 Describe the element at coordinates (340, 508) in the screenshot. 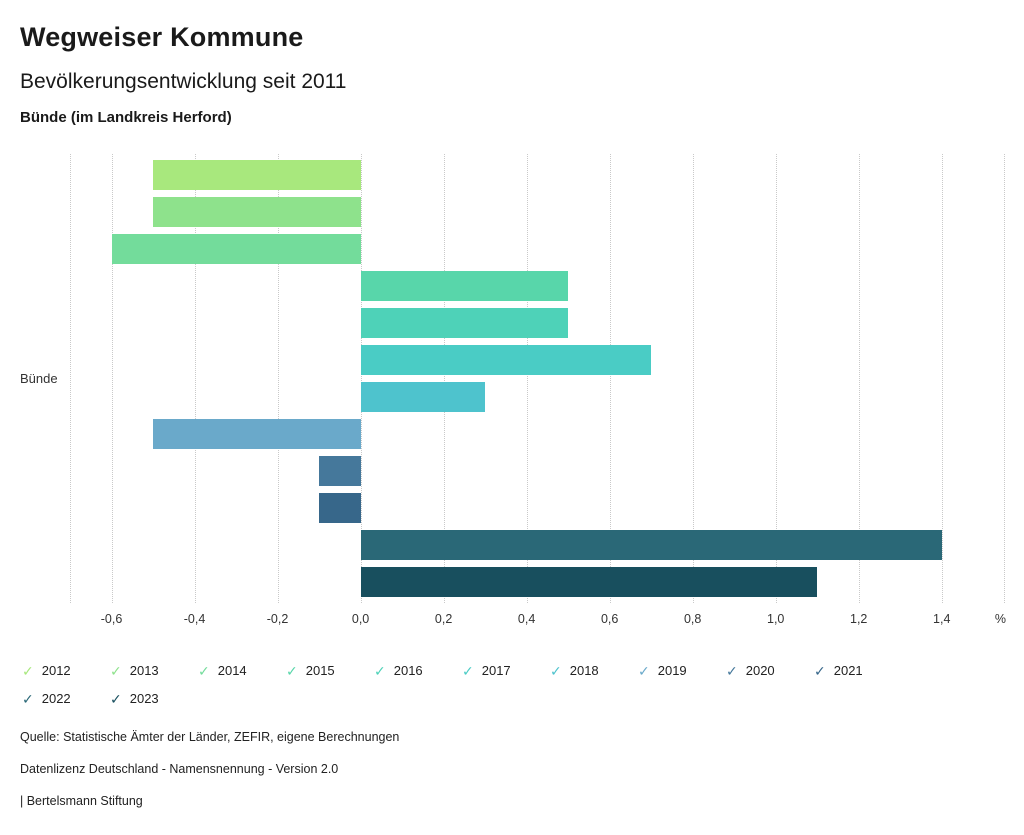

I see `bar-2021` at that location.